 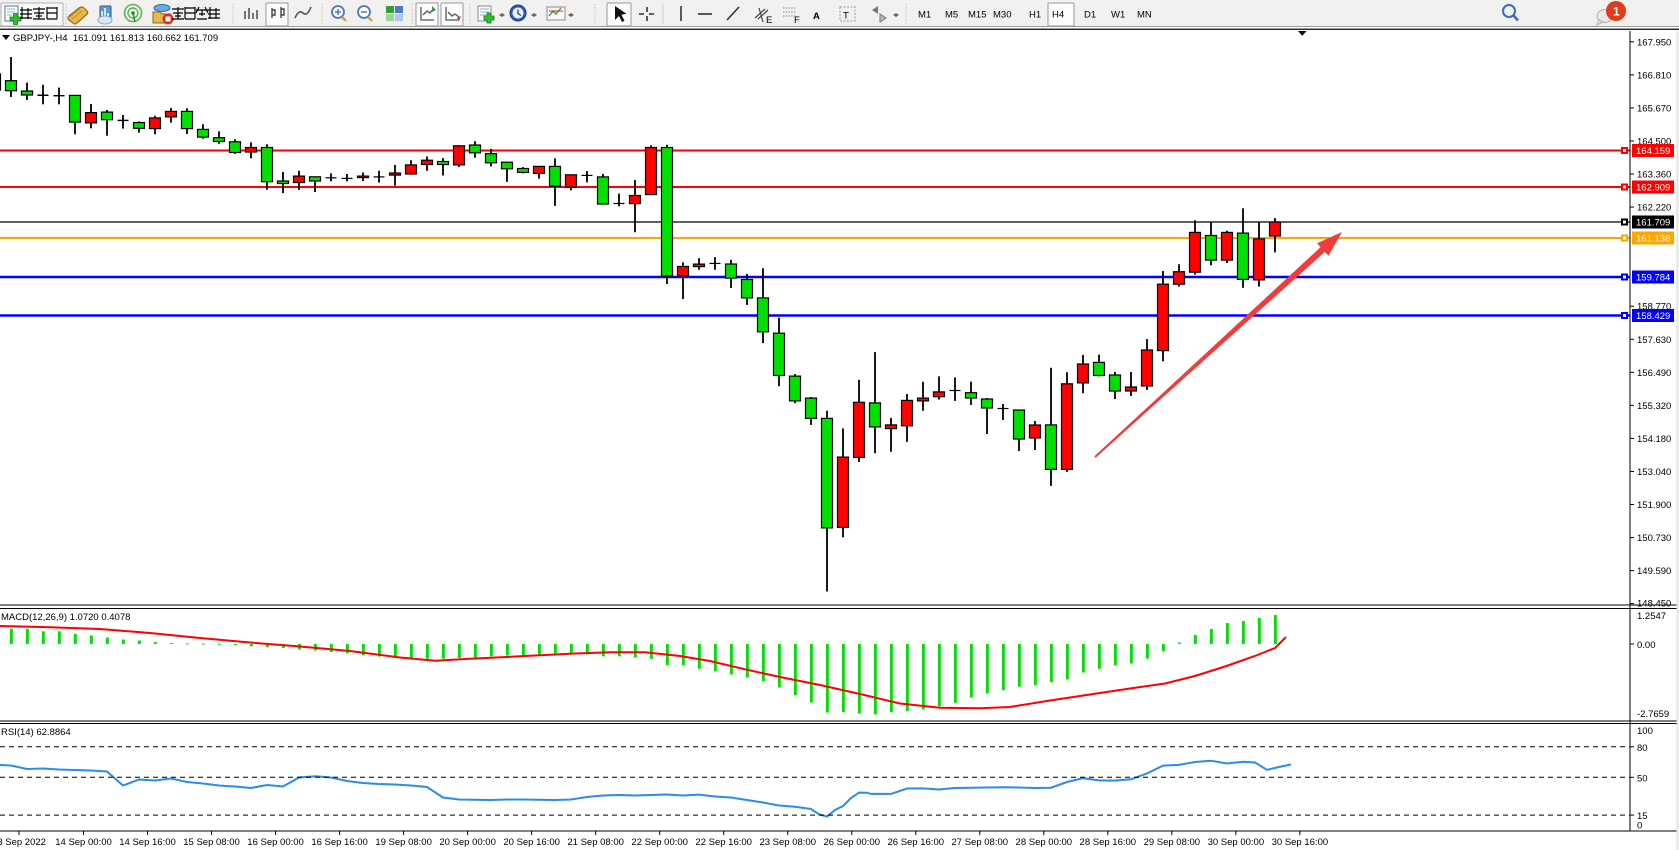 I want to click on svg-text: 20 Sep 16:00, so click(x=531, y=842).